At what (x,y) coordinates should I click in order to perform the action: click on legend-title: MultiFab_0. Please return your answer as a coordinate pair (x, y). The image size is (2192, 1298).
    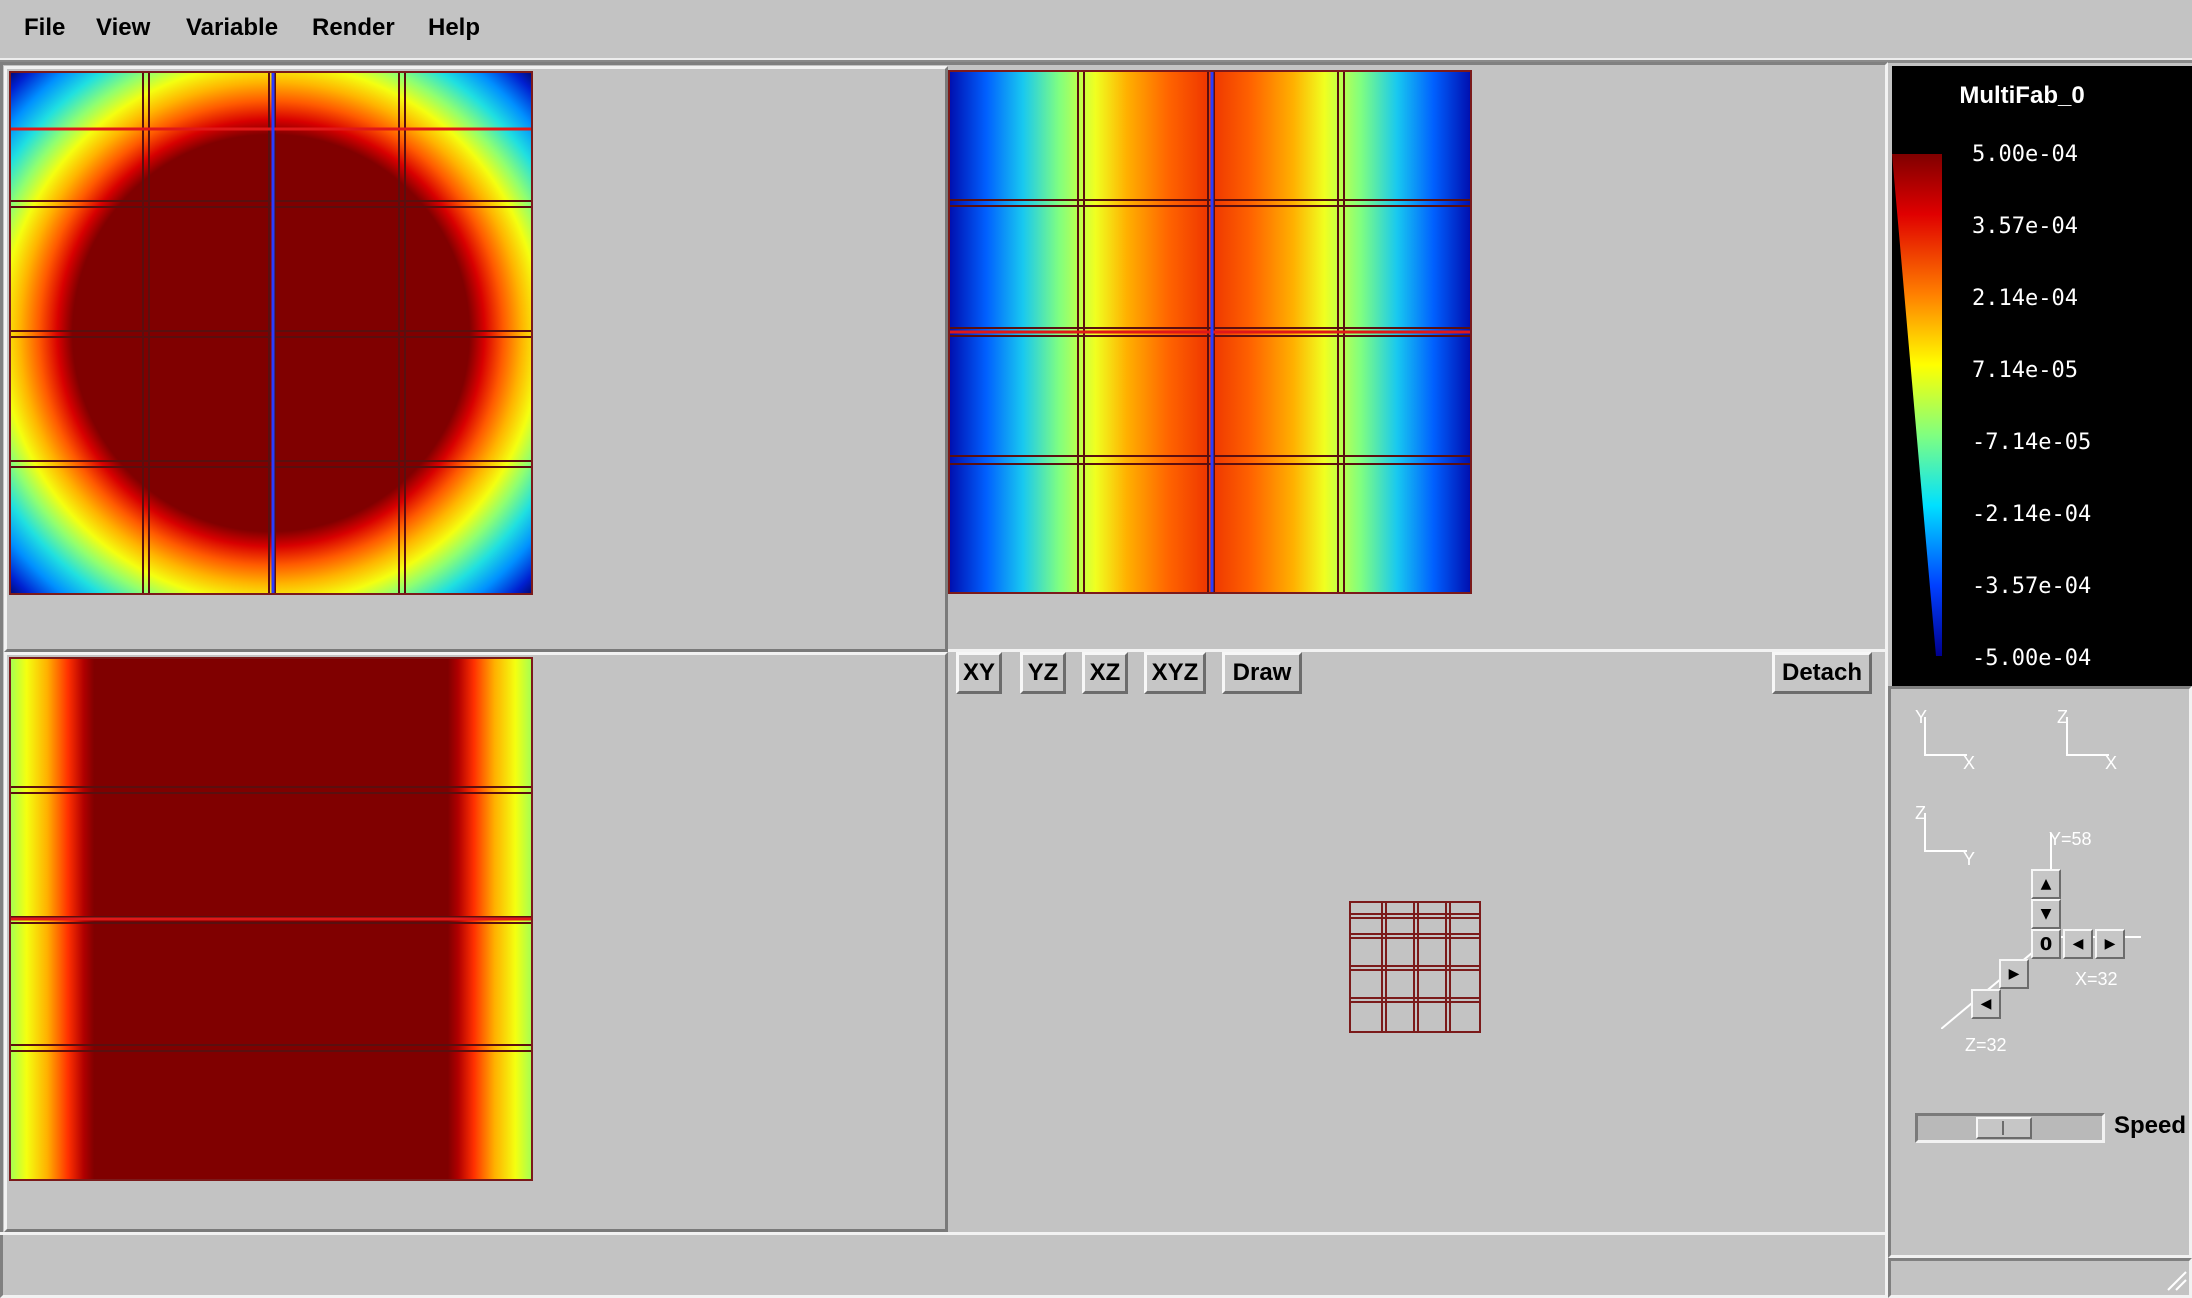
    Looking at the image, I should click on (2022, 95).